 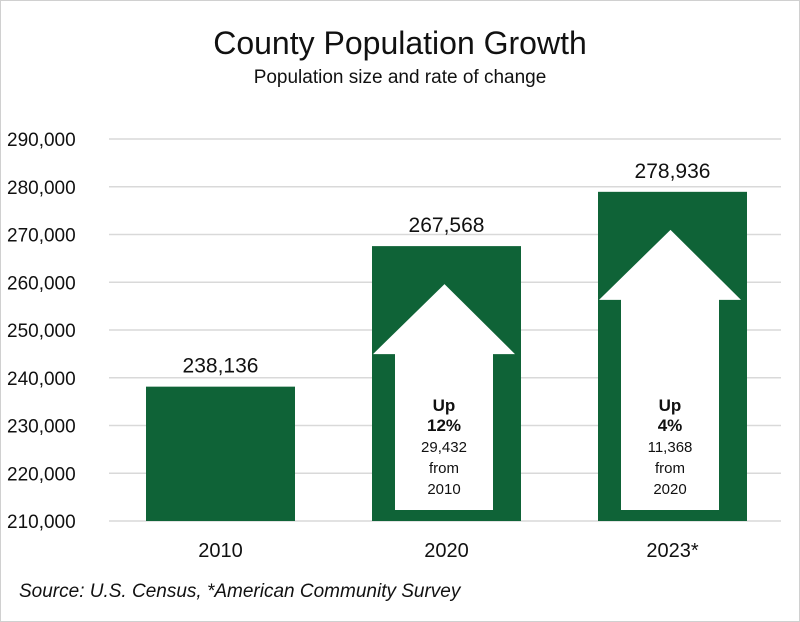 What do you see at coordinates (670, 425) in the screenshot?
I see `annotation-percent: 4%` at bounding box center [670, 425].